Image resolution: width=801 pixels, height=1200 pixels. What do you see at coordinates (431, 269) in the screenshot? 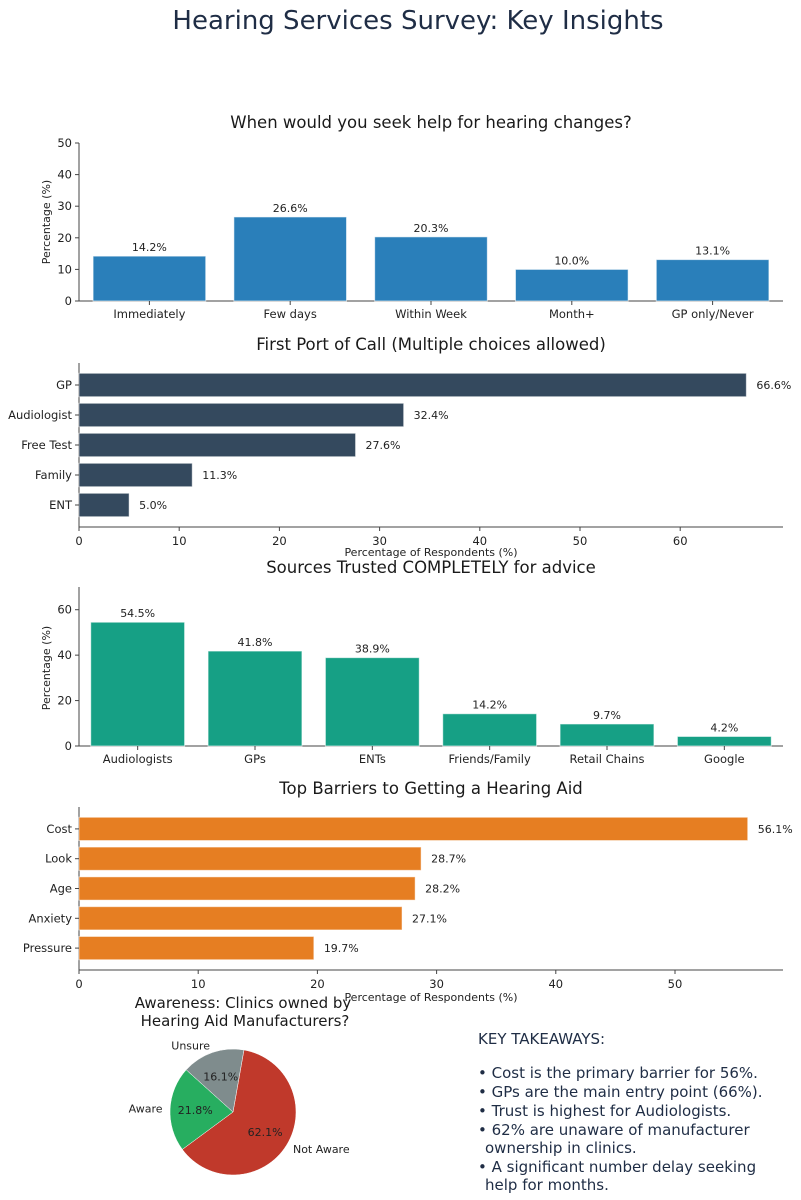
I see `bar-within-week` at bounding box center [431, 269].